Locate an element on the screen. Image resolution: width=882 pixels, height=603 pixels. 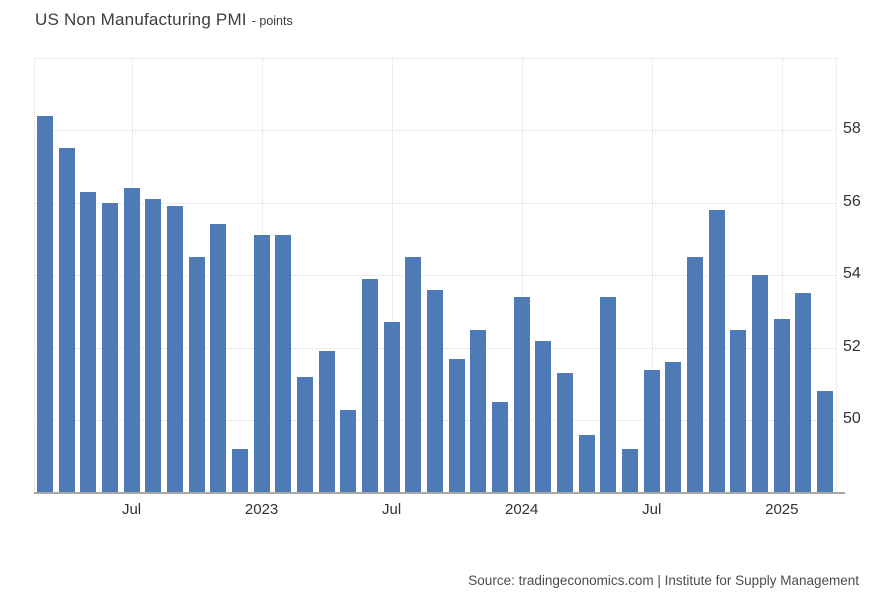
chart-title-unit: - points is located at coordinates (272, 21).